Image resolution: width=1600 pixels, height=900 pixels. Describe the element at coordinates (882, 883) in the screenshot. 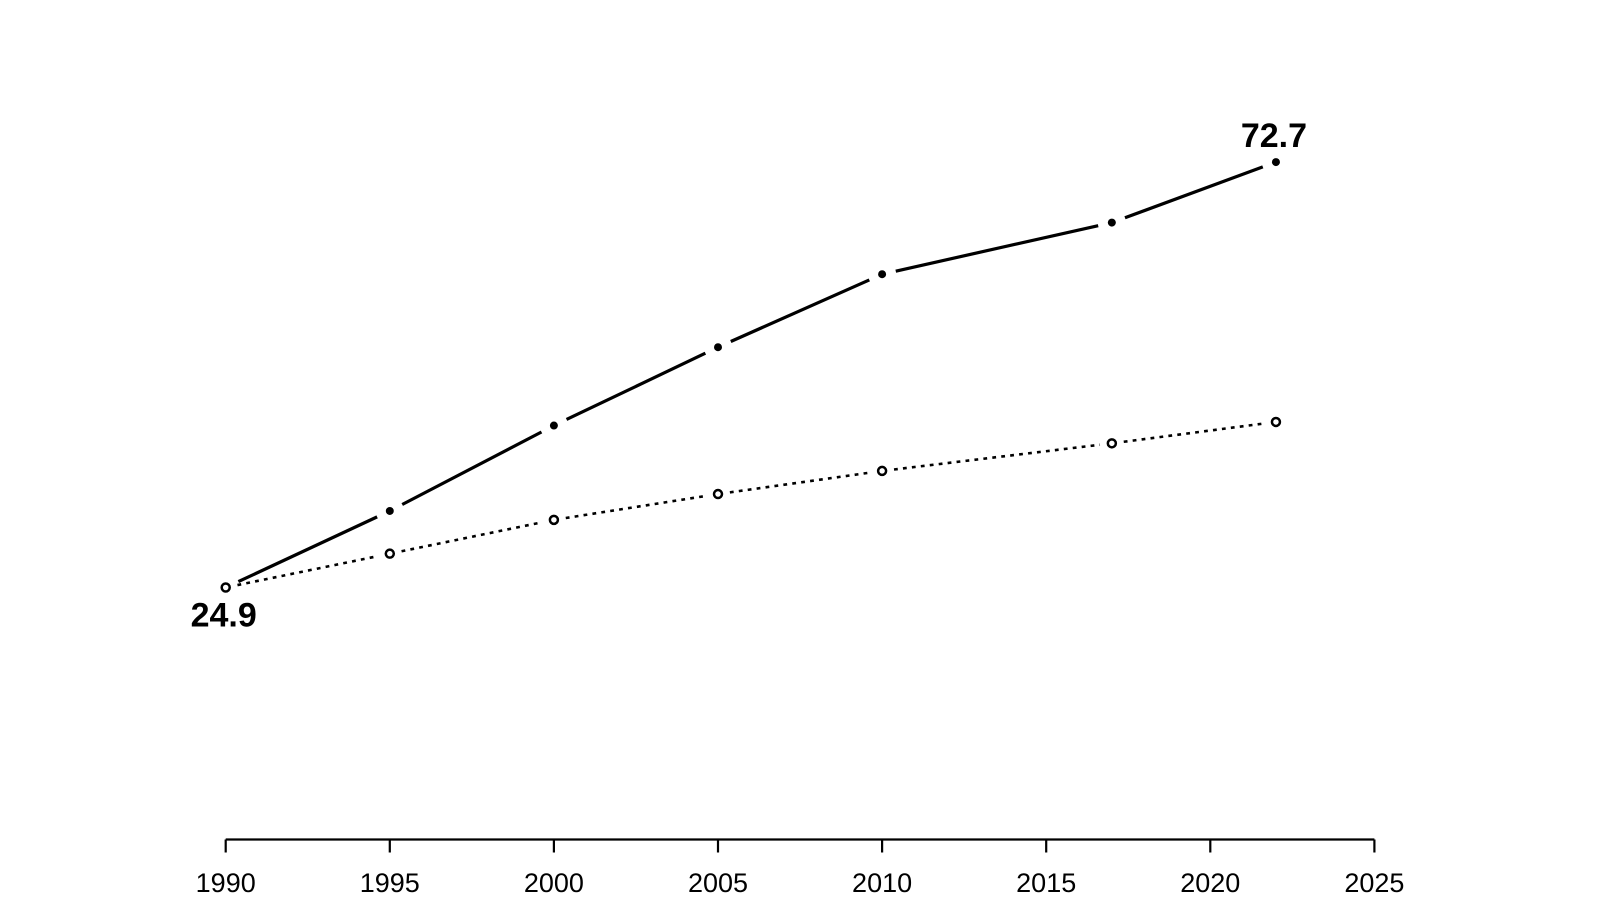

I see `x-tick-label-2010: 2010` at that location.